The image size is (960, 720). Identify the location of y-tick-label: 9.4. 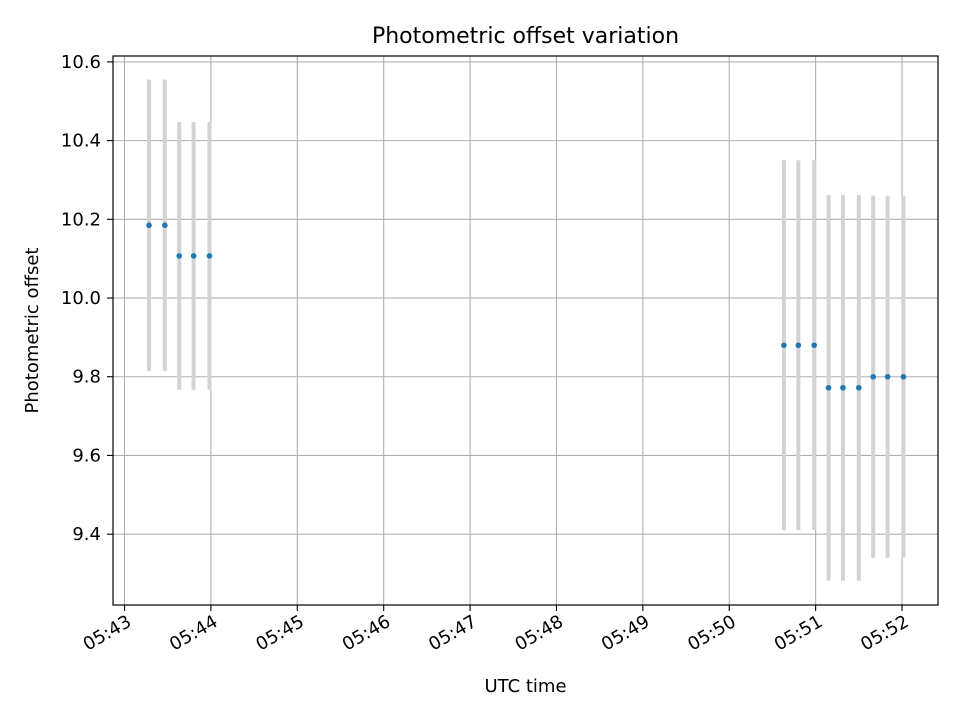
(86, 534).